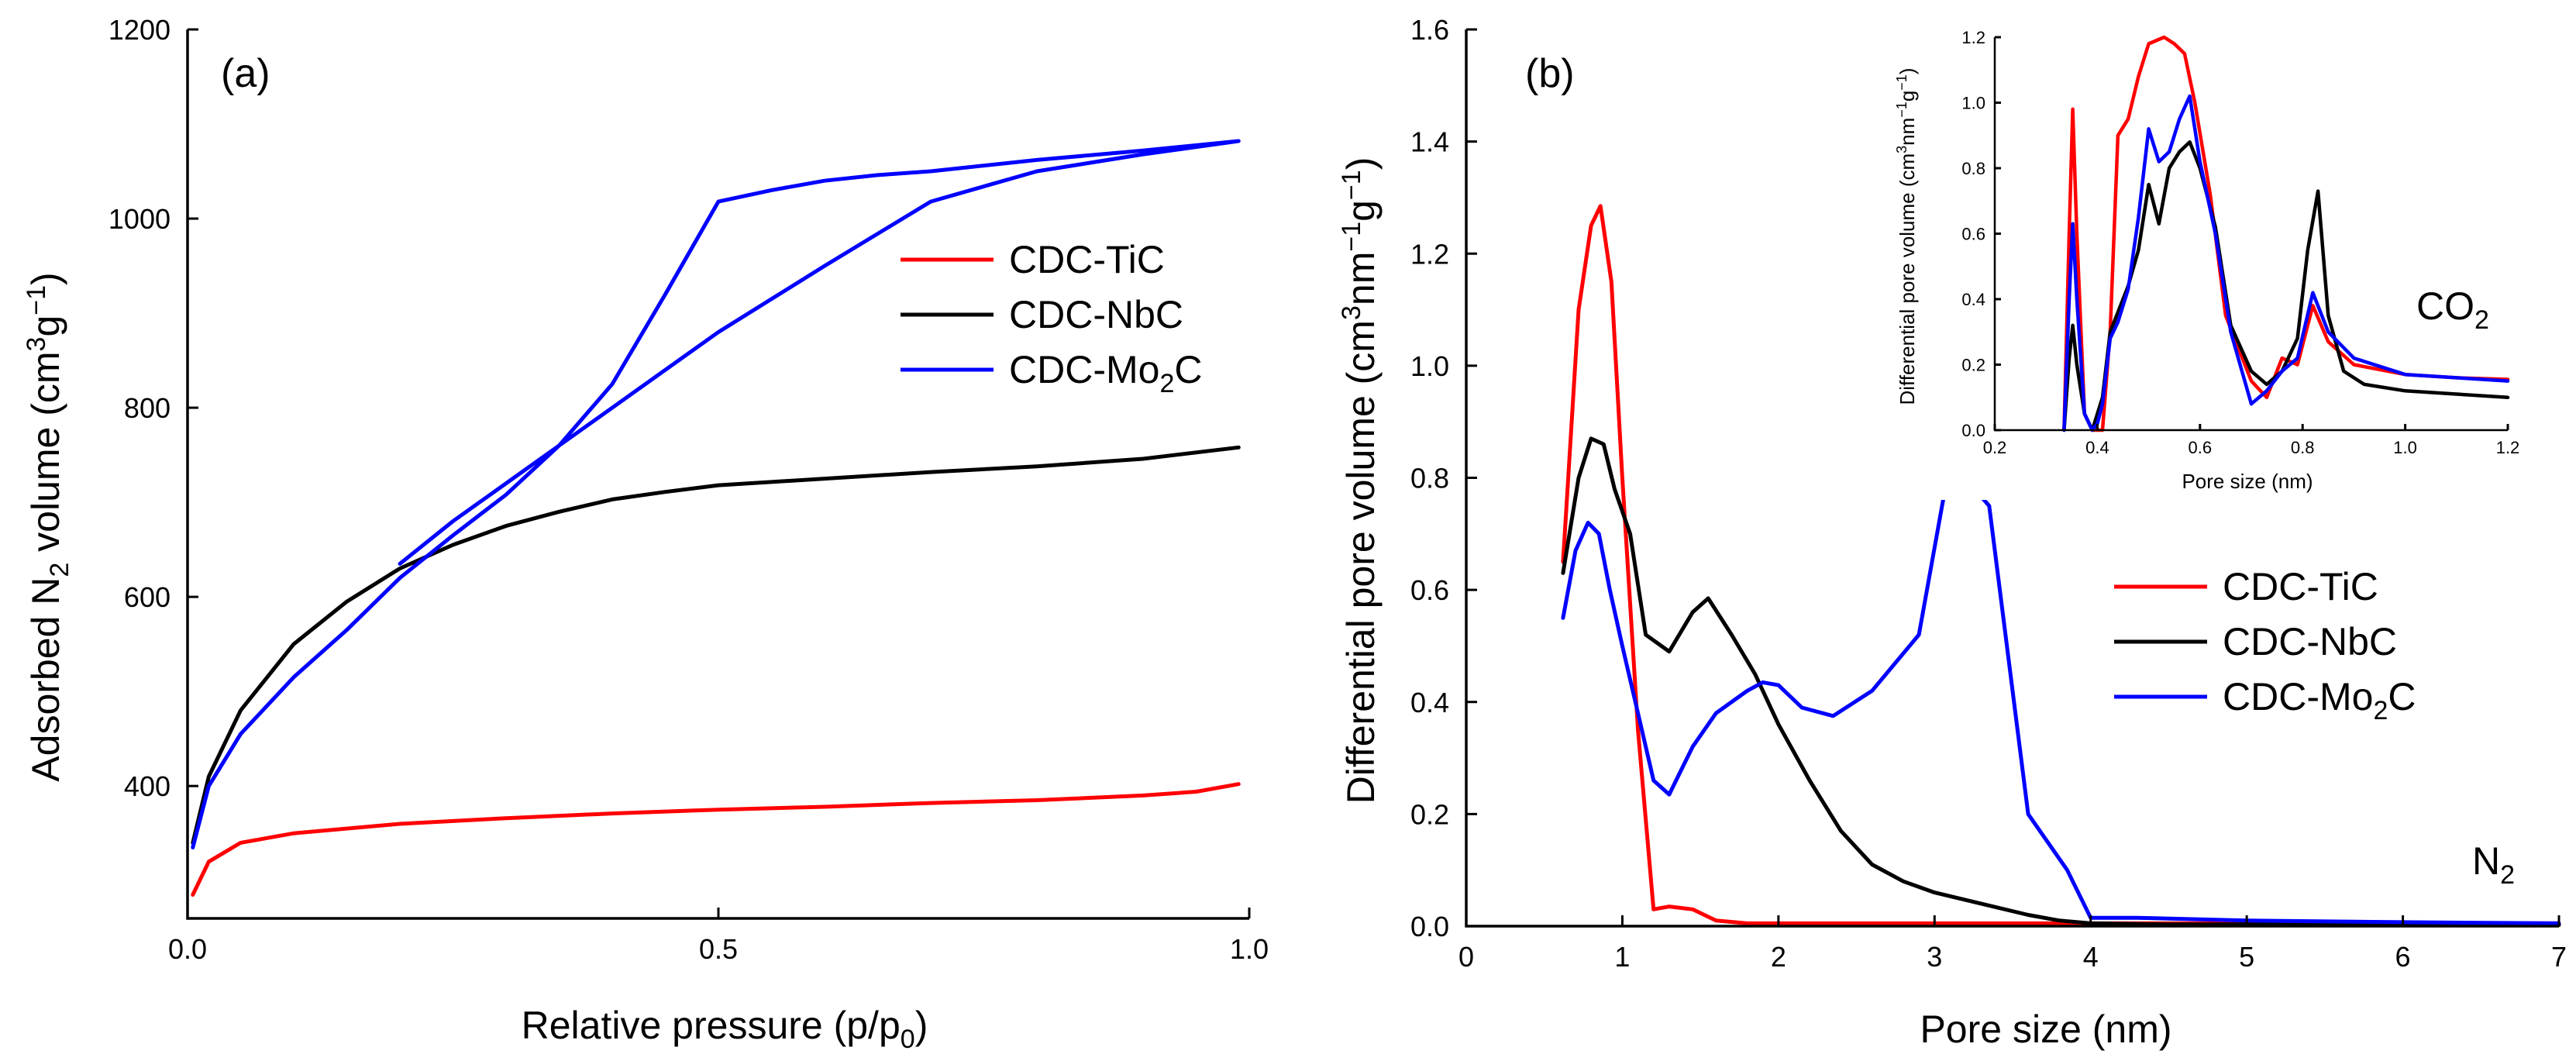 The height and width of the screenshot is (1061, 2576). Describe the element at coordinates (1466, 957) in the screenshot. I see `b-xtick-label: 0` at that location.